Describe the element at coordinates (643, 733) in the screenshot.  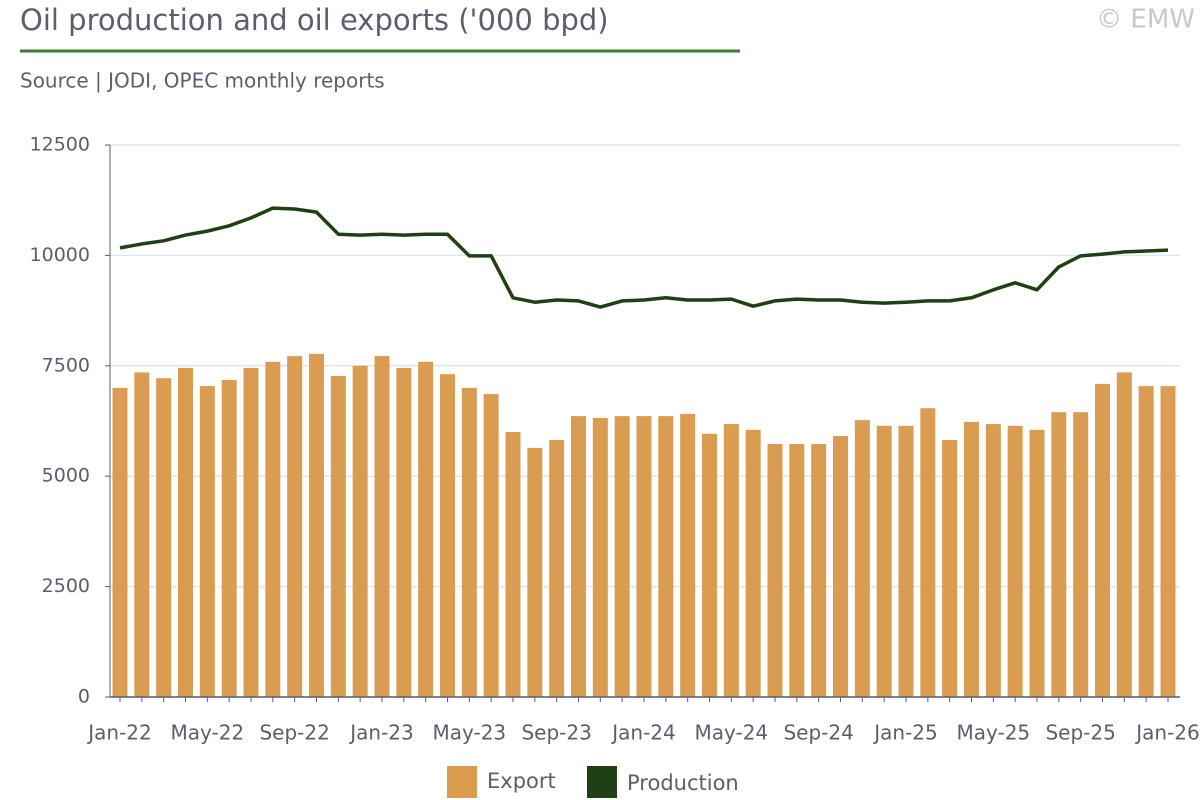
I see `x-tick-label: Jan-24` at that location.